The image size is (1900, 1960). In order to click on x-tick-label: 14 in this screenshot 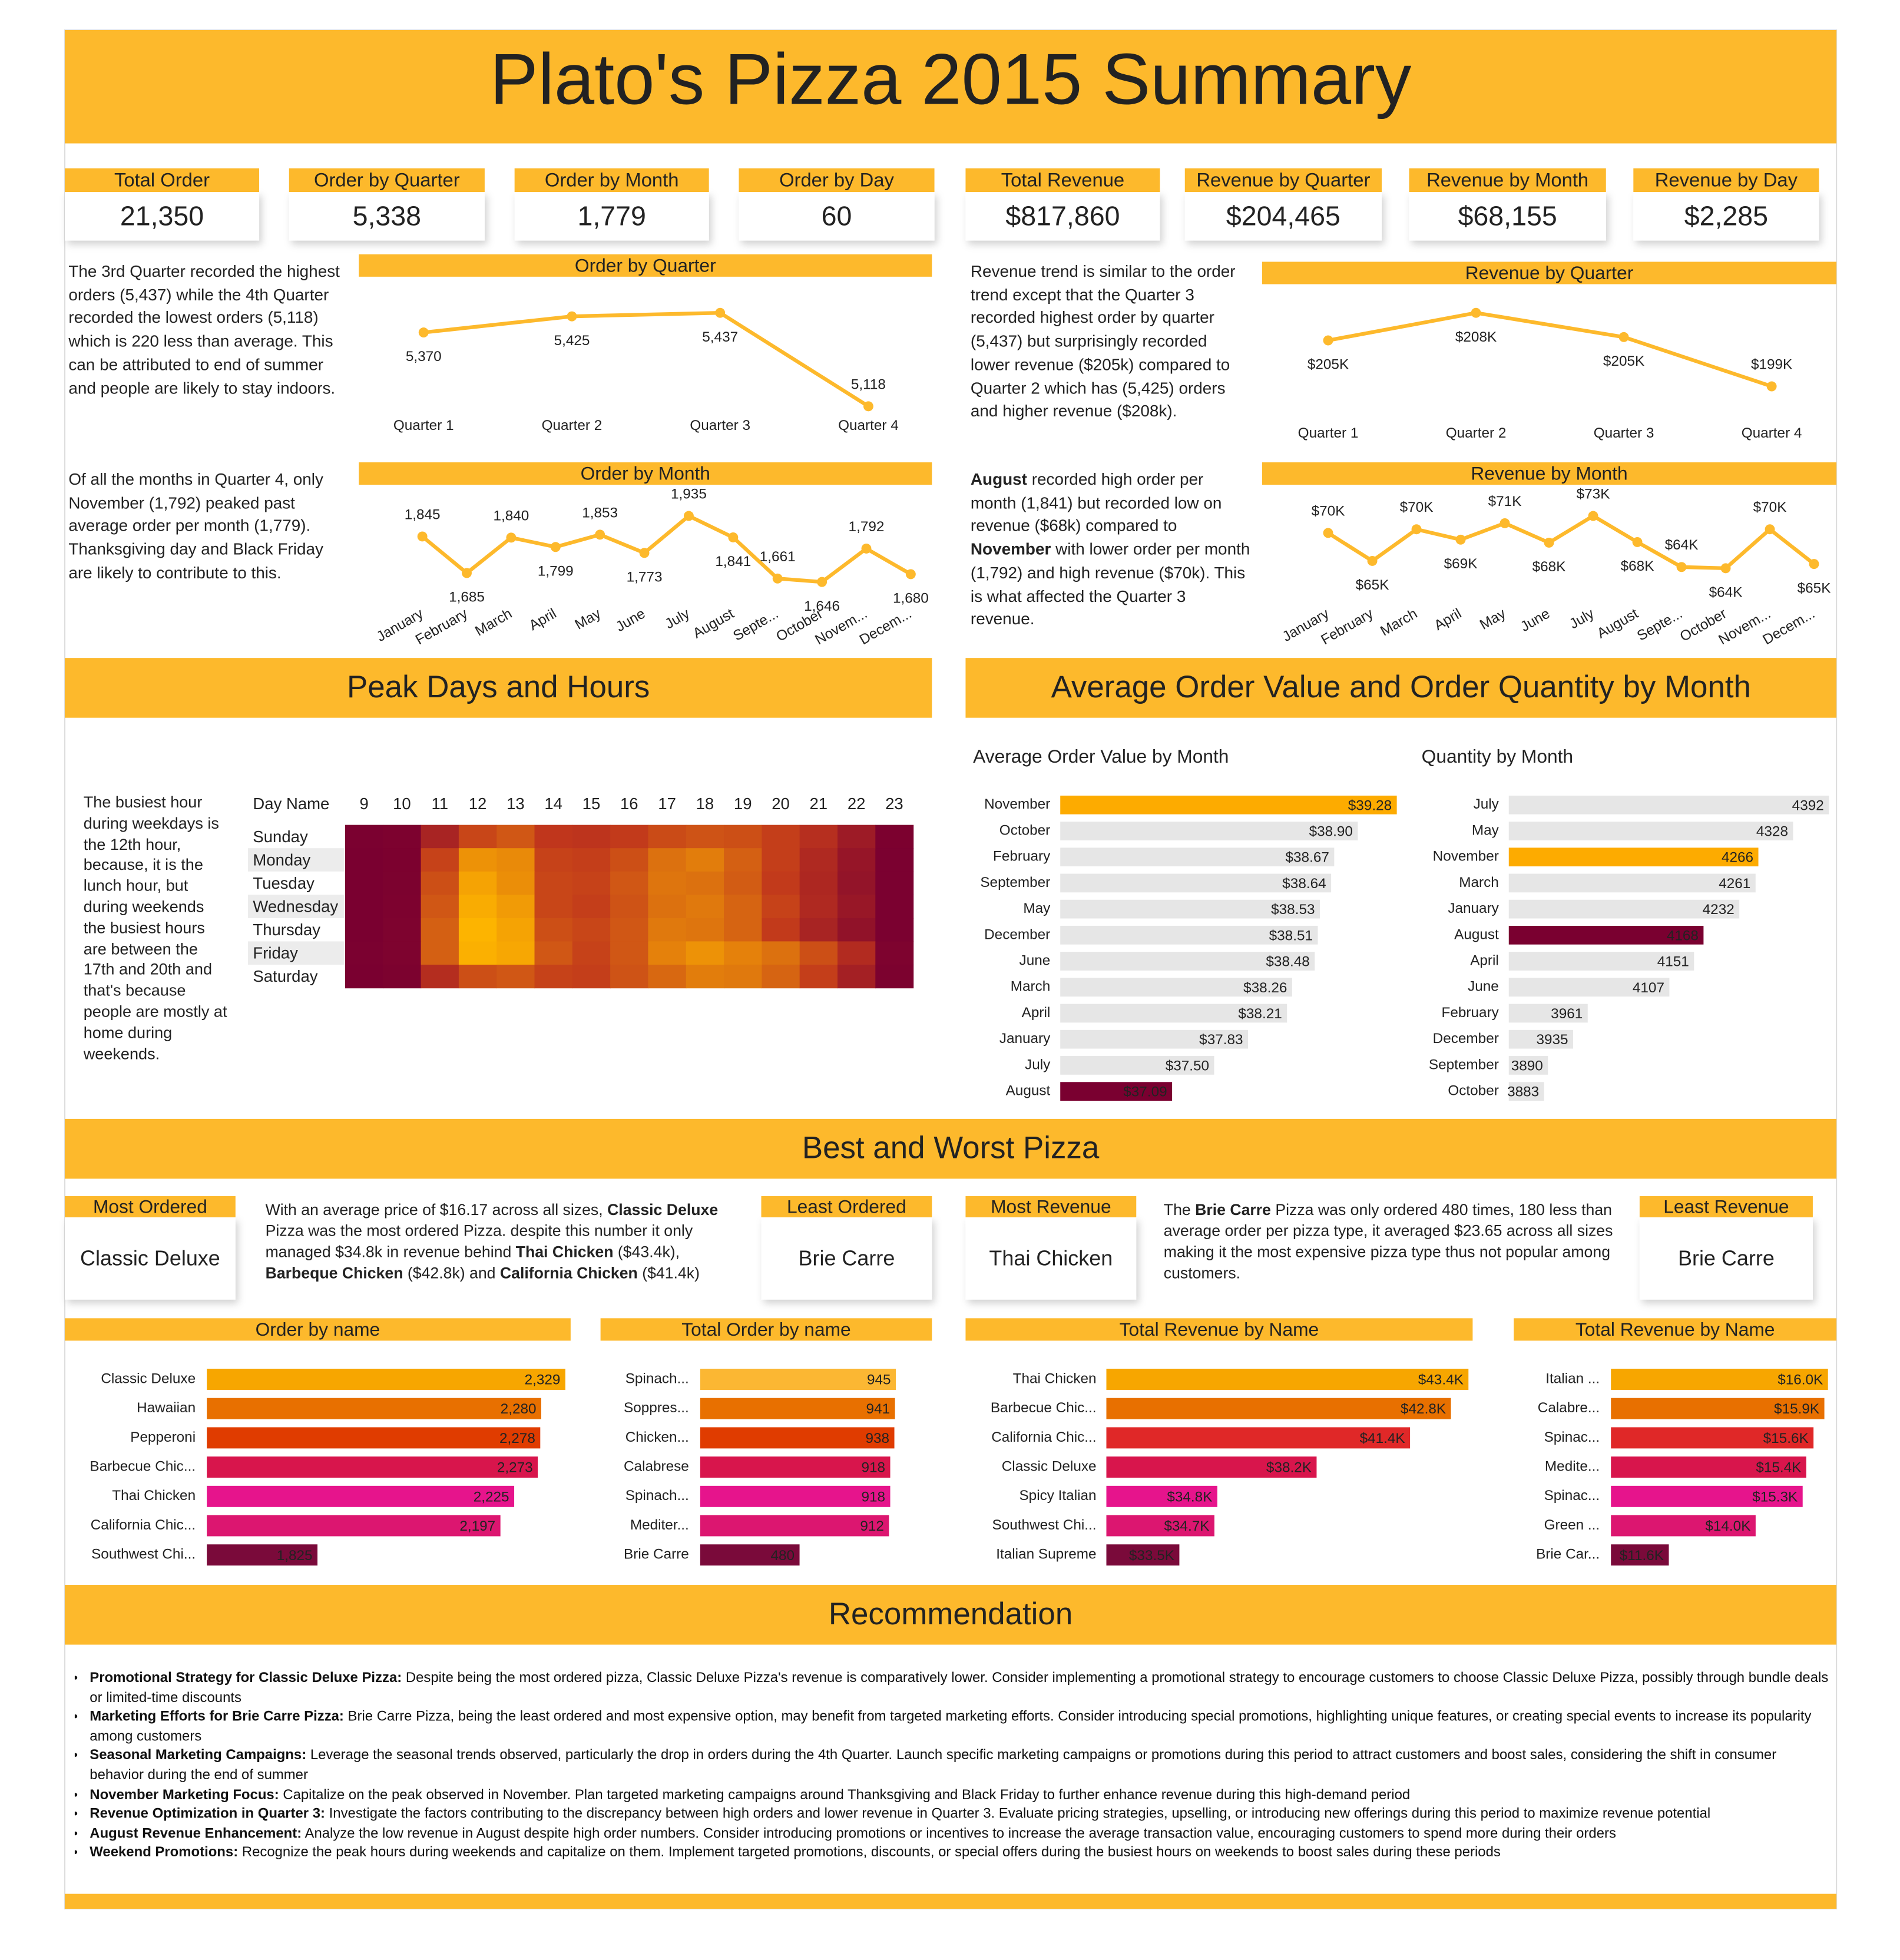, I will do `click(553, 803)`.